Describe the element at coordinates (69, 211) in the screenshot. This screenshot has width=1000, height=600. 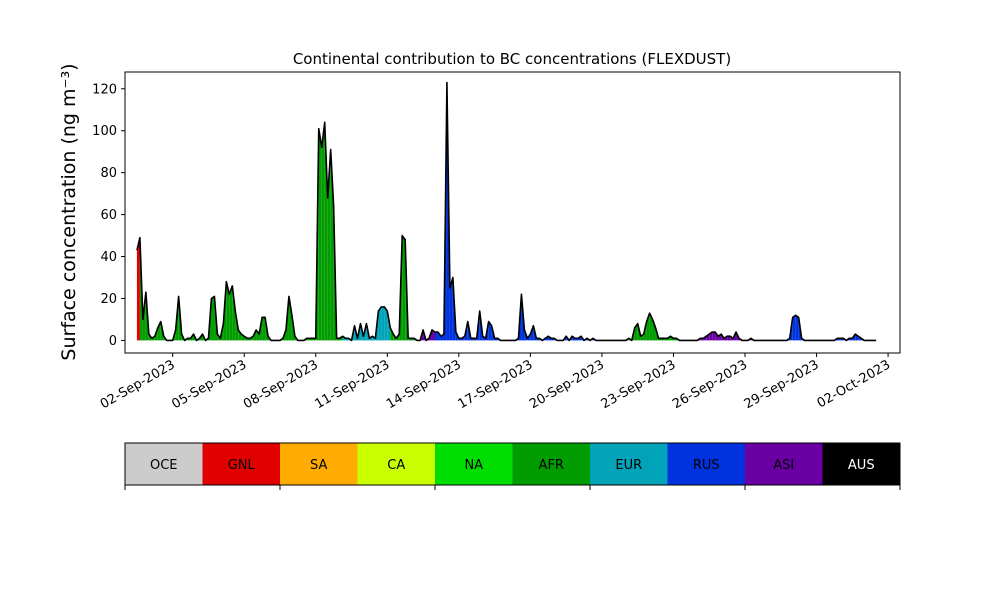
I see `y-axis-label: Surface concentration (ng m⁻³)` at that location.